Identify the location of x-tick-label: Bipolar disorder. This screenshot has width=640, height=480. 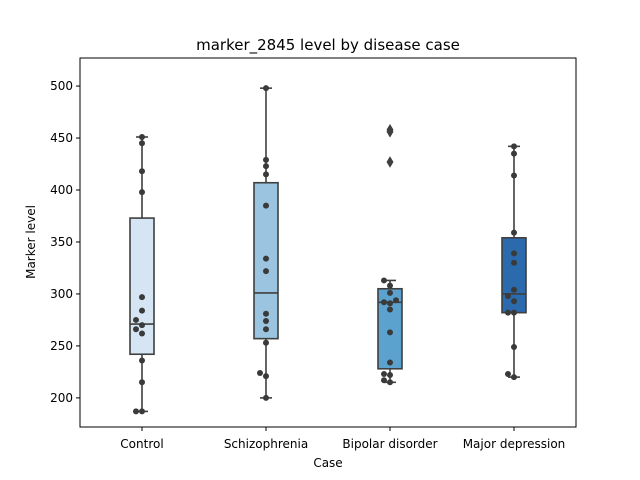
(389, 444).